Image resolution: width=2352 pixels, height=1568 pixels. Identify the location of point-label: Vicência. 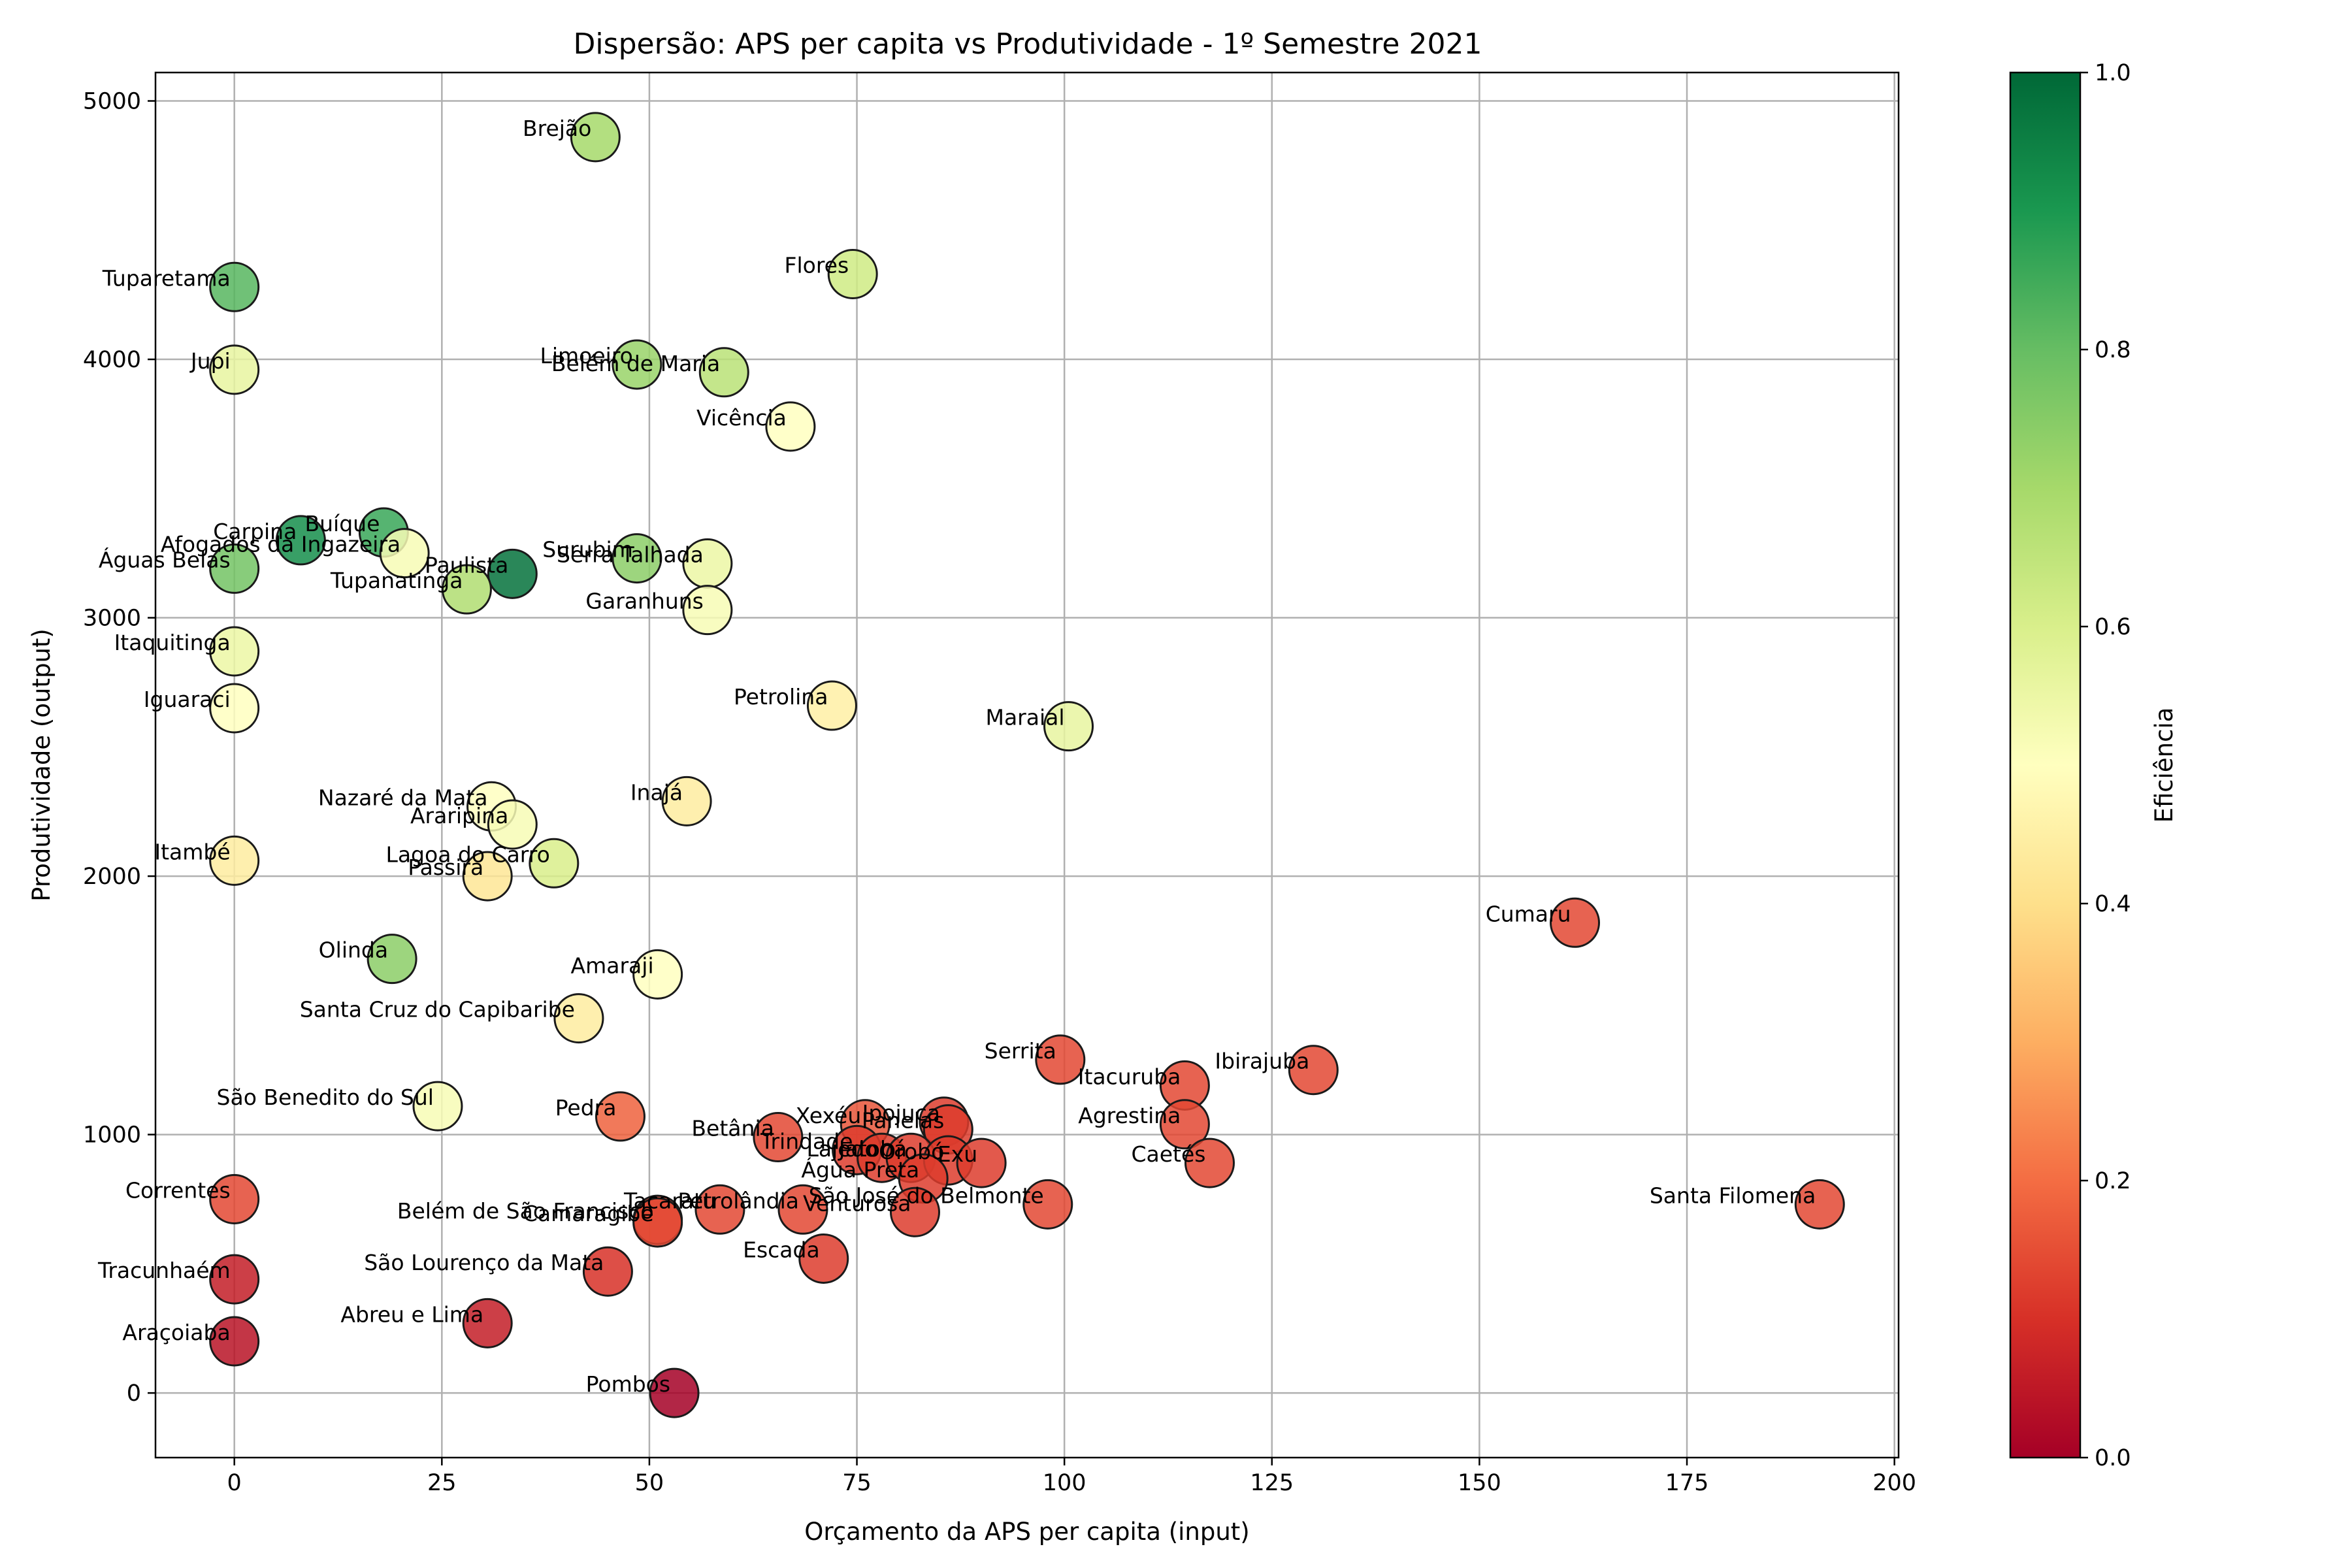
(741, 418).